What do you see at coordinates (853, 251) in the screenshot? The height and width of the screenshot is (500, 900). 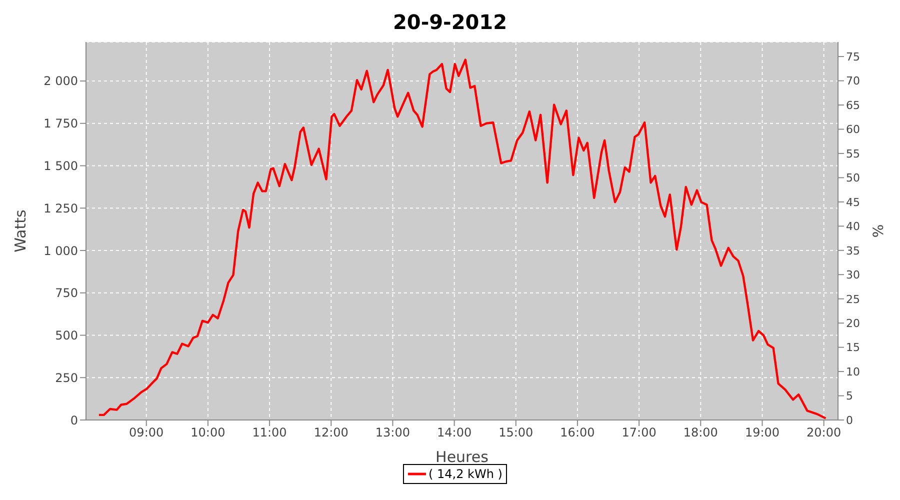 I see `y2-tick-label: 35` at bounding box center [853, 251].